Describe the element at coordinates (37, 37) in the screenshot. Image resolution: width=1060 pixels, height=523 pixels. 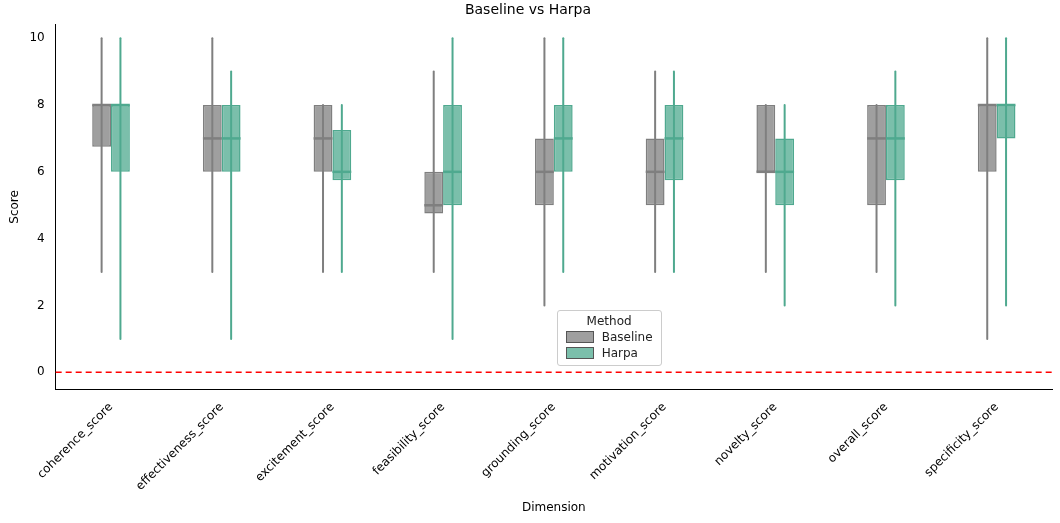
I see `y-tick-label: 10` at that location.